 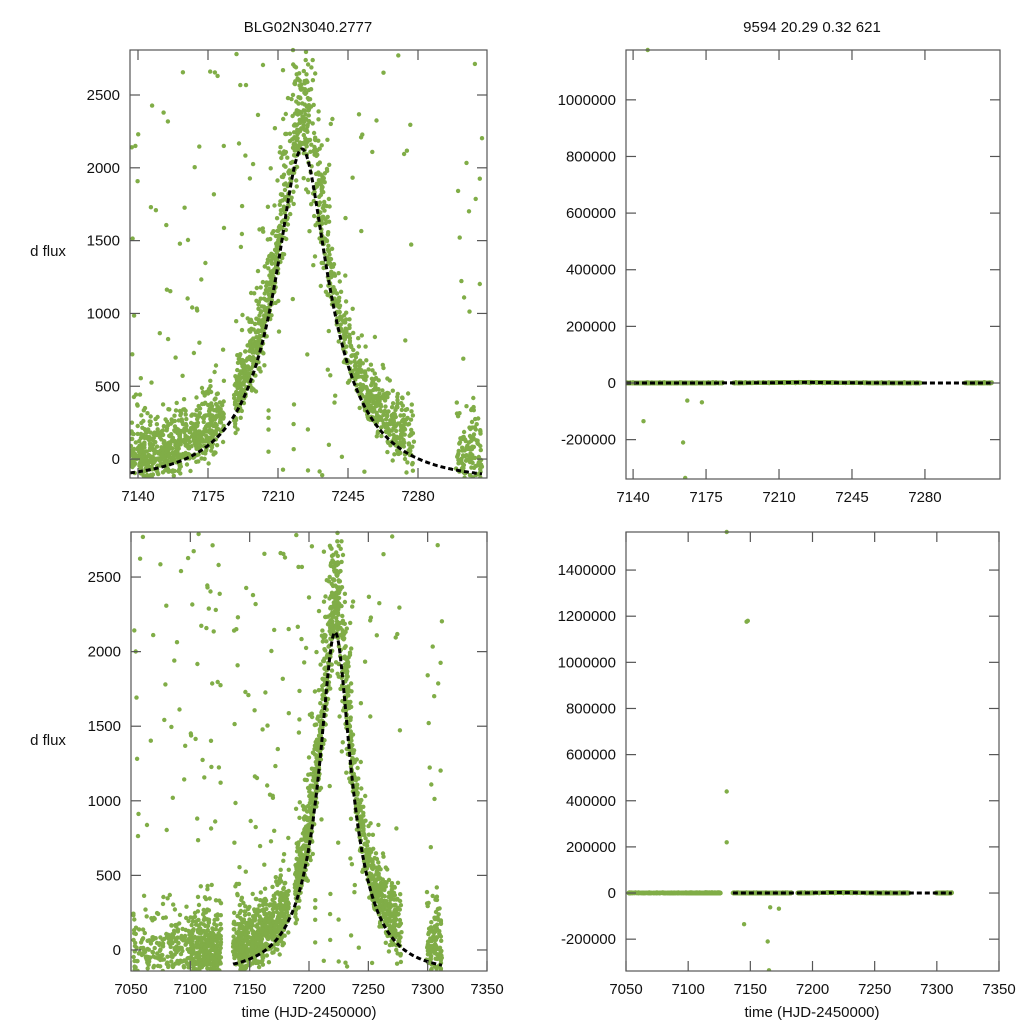 What do you see at coordinates (347, 496) in the screenshot?
I see `x-tick-label: 7245` at bounding box center [347, 496].